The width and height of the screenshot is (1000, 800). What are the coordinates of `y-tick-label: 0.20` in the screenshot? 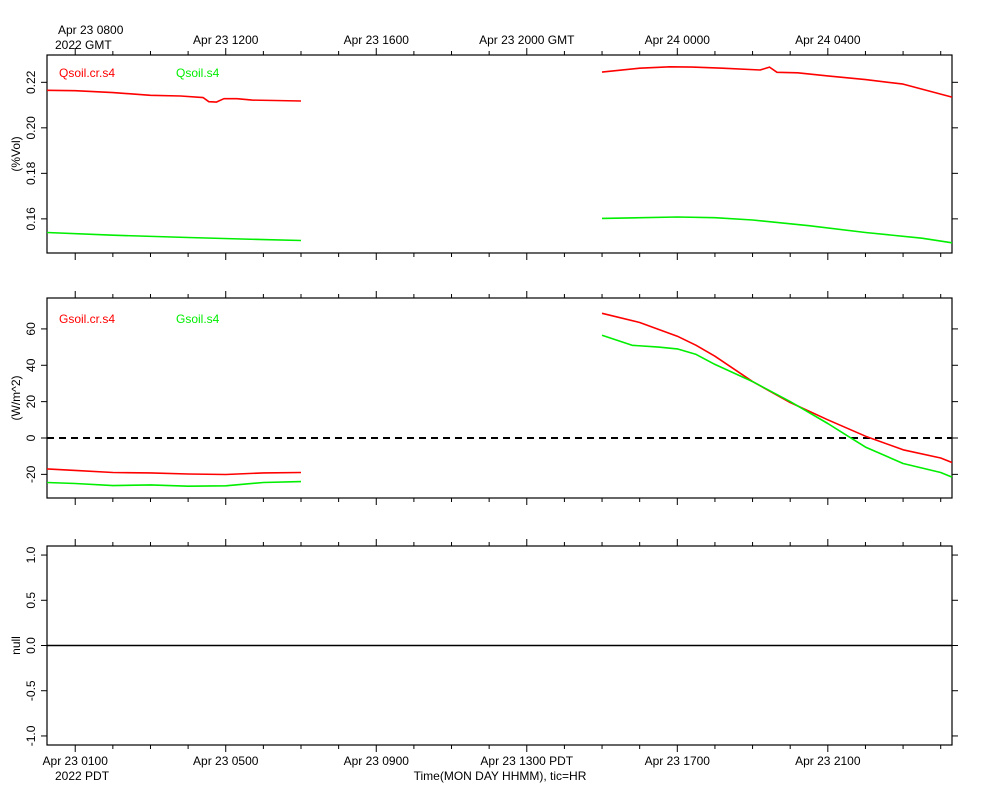 It's located at (31, 128).